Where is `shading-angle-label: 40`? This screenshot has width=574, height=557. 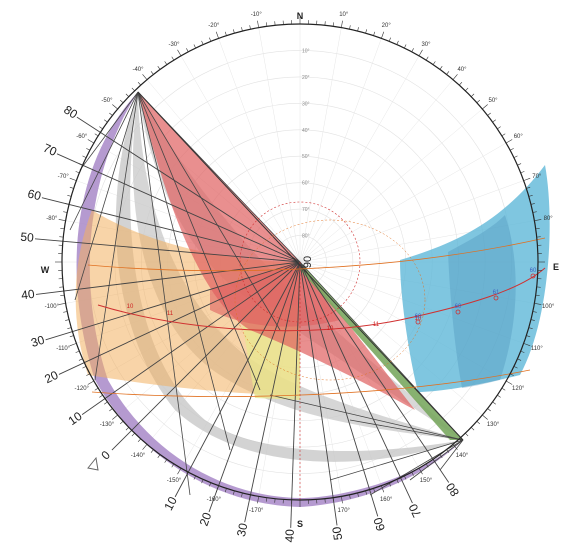 shading-angle-label: 40 is located at coordinates (27, 295).